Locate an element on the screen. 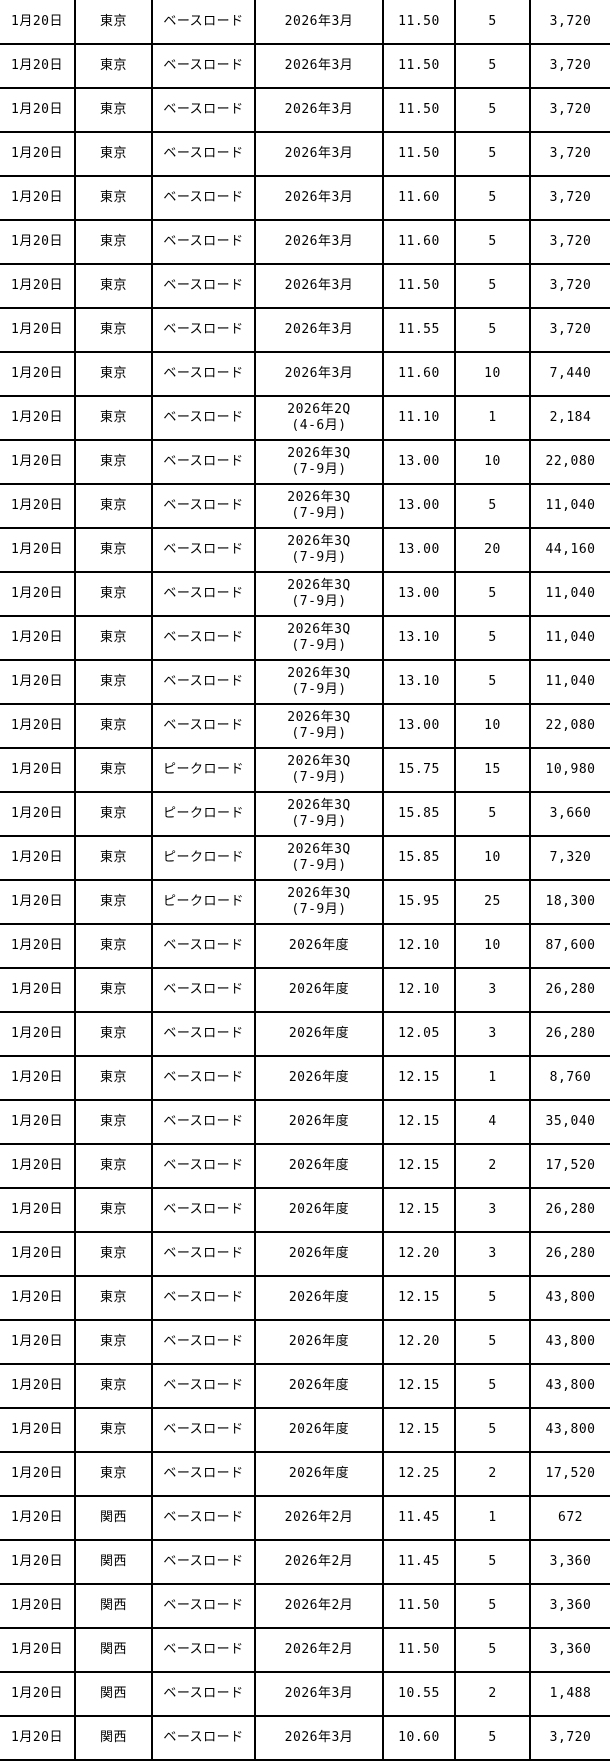 Image resolution: width=610 pixels, height=1761 pixels. table-row: 1月20日 関西 ベースロード 2026年2月 11.50 5 3,360 is located at coordinates (305, 1650).